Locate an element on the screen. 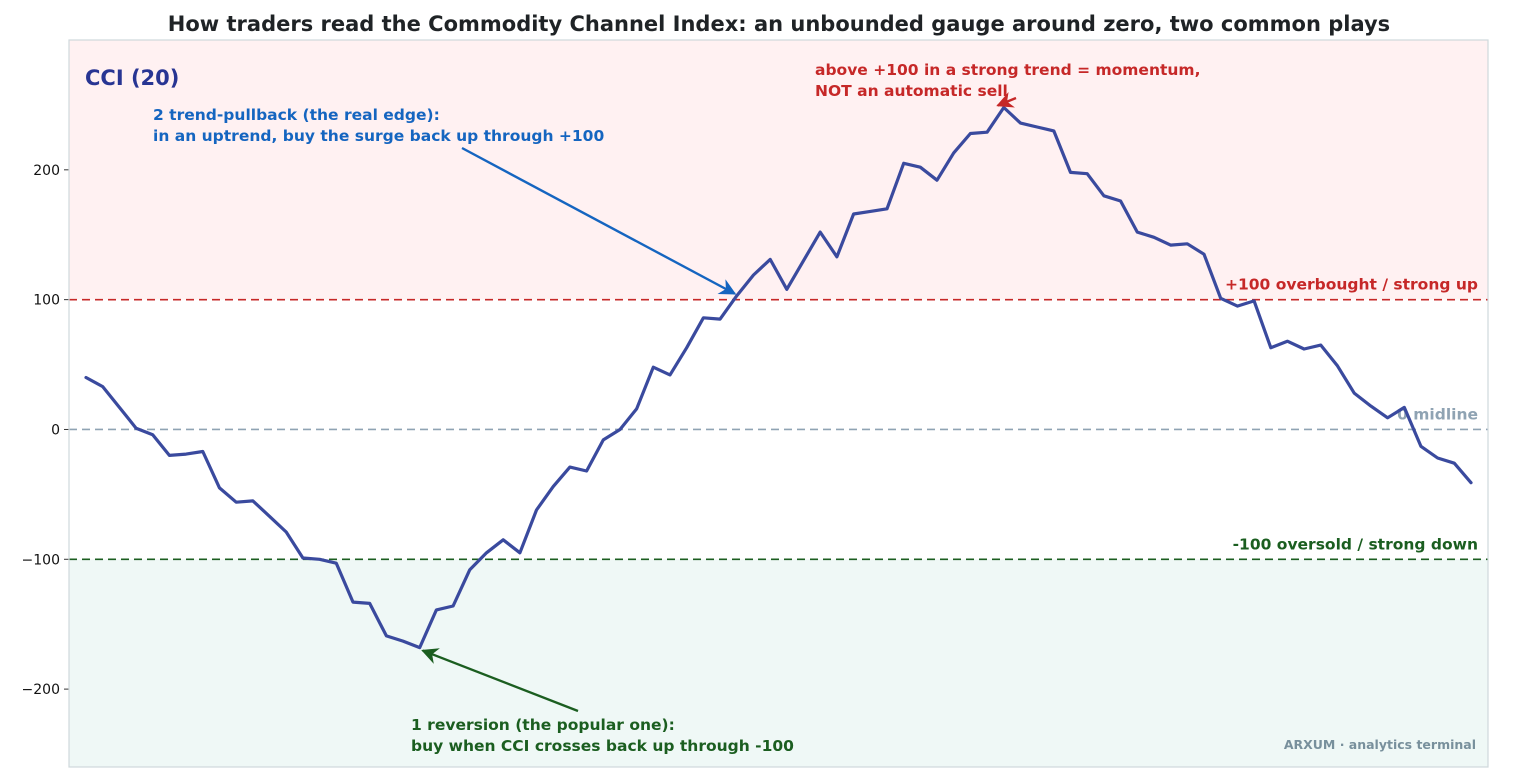 Image resolution: width=1520 pixels, height=779 pixels. reference-line-label-0: +100 overbought / strong up is located at coordinates (1351, 285).